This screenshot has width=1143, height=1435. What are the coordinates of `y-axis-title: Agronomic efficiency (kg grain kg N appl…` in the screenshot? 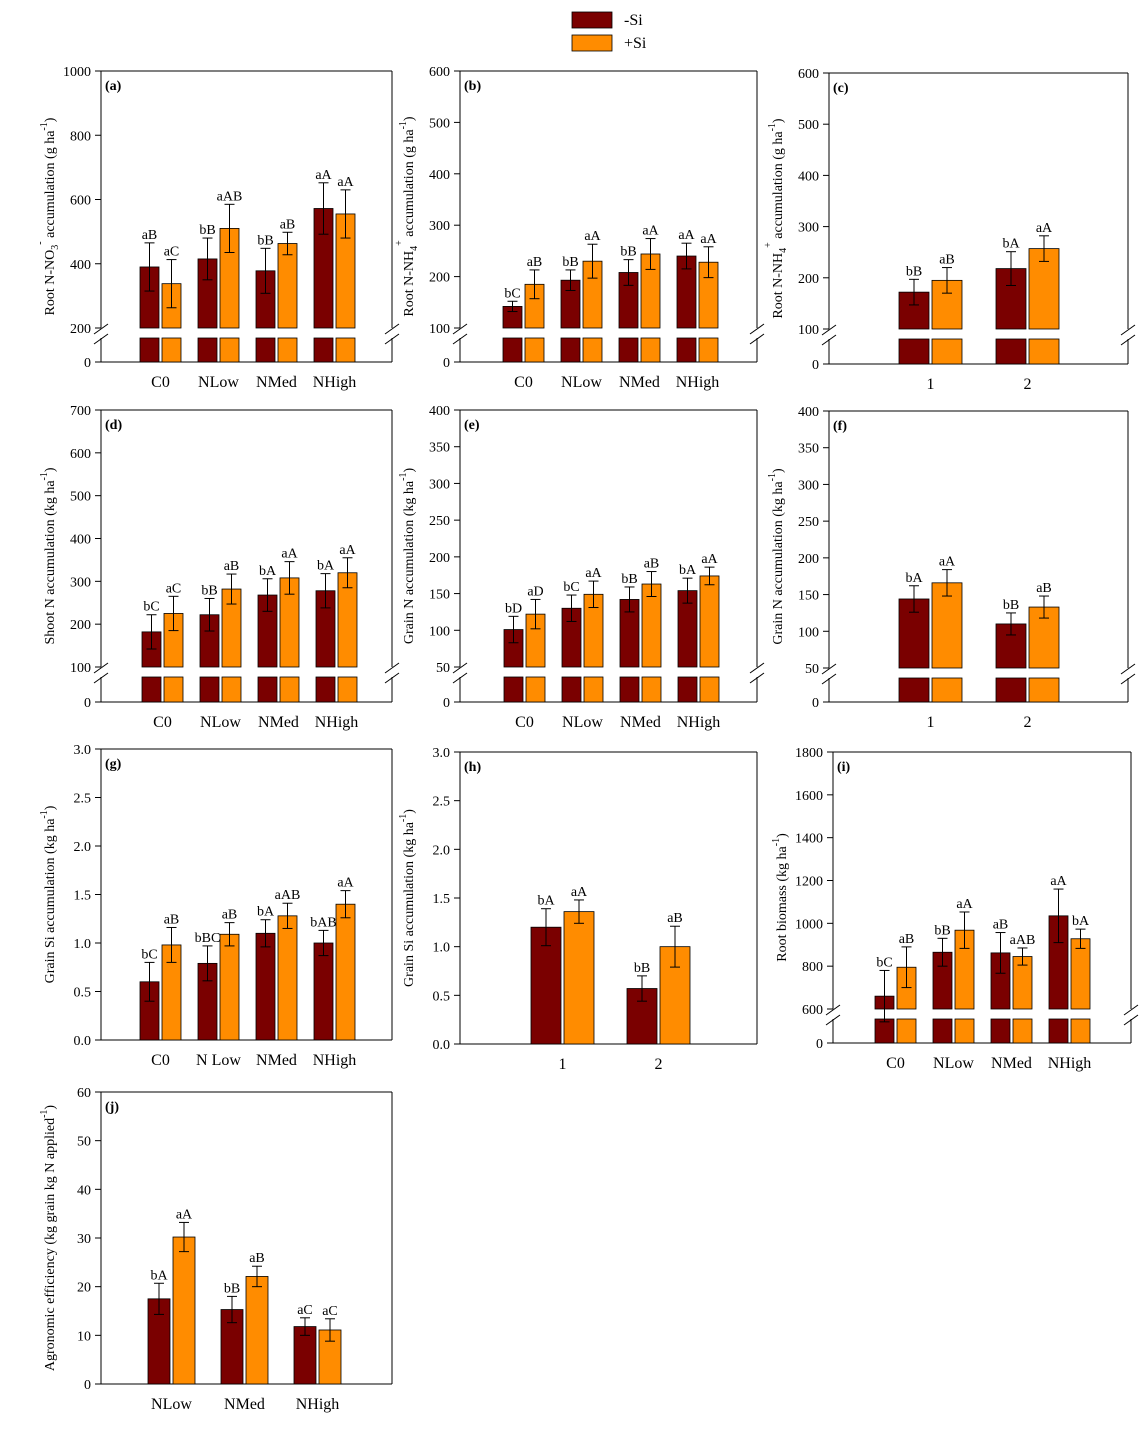 It's located at (48, 1238).